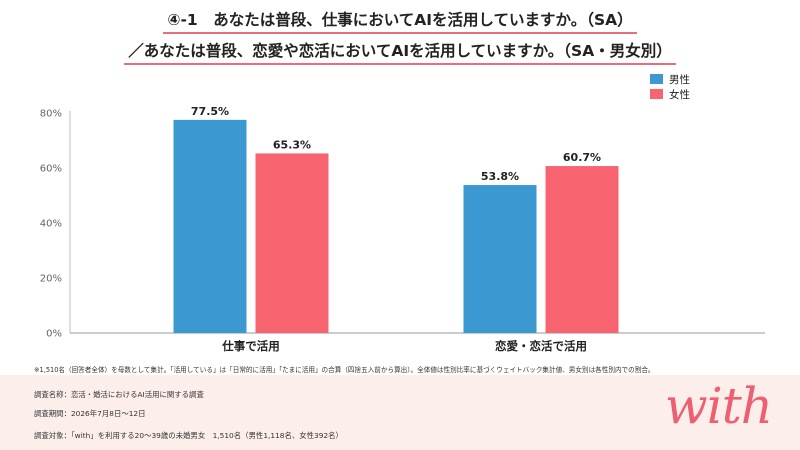 The width and height of the screenshot is (800, 450). What do you see at coordinates (51, 224) in the screenshot?
I see `y-tick-label: 40%` at bounding box center [51, 224].